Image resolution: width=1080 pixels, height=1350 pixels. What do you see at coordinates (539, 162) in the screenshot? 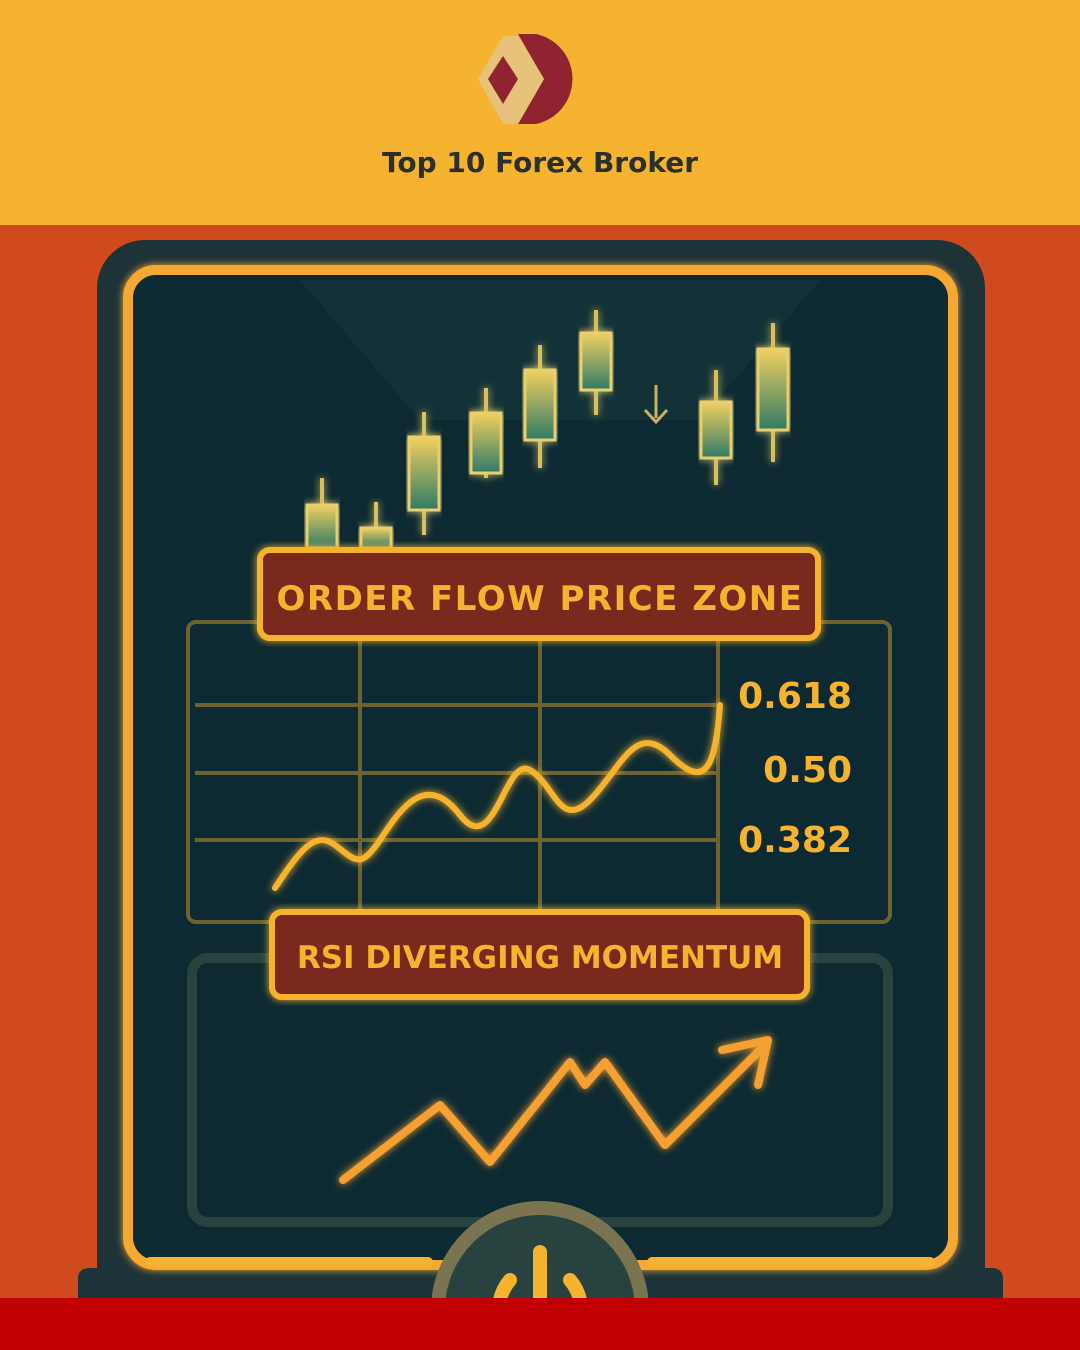
I see `brand-title: Top 10 Forex Broker` at bounding box center [539, 162].